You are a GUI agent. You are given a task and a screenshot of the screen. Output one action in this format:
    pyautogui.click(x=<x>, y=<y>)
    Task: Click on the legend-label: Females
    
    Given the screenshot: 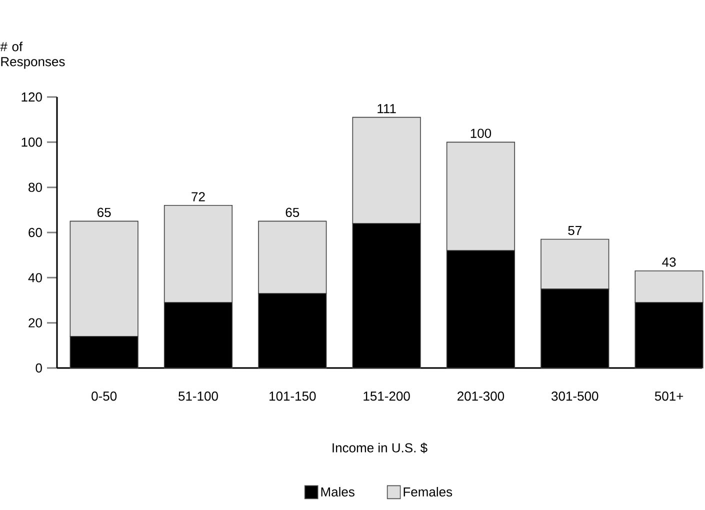 What is the action you would take?
    pyautogui.click(x=428, y=491)
    